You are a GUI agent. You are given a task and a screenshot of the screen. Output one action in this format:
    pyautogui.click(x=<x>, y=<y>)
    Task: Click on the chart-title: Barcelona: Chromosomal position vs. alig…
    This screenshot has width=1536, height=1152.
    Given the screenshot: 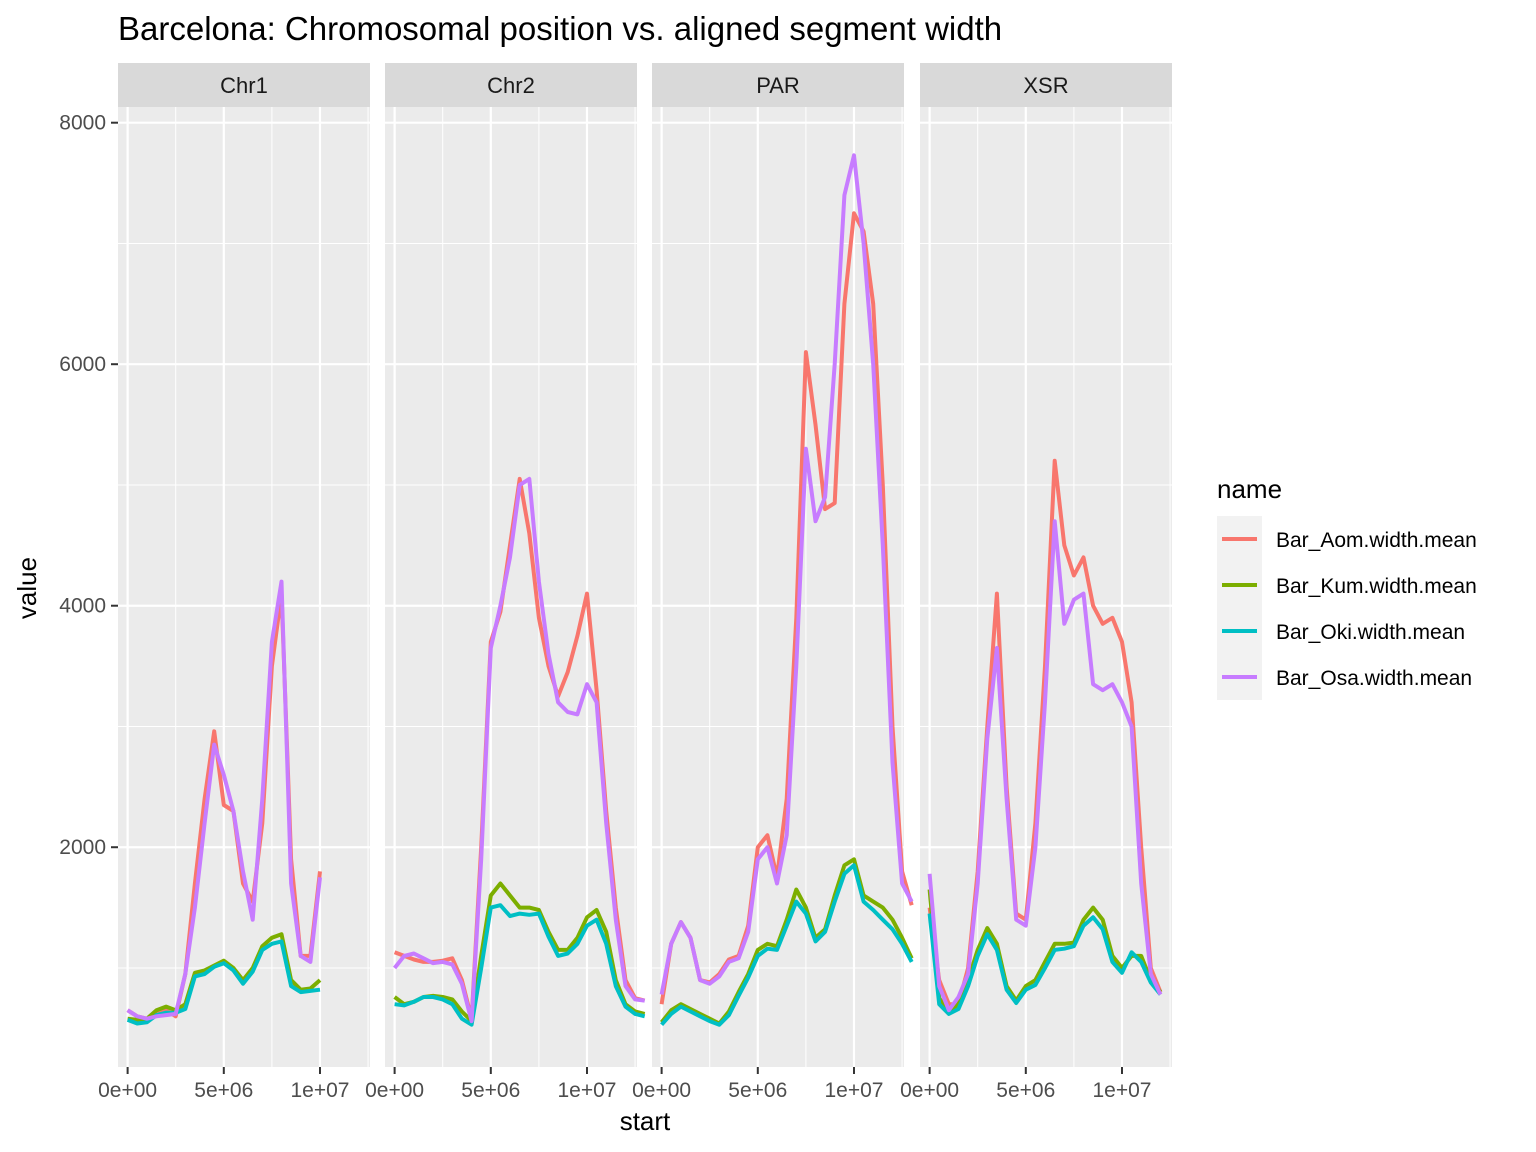 What is the action you would take?
    pyautogui.click(x=560, y=28)
    